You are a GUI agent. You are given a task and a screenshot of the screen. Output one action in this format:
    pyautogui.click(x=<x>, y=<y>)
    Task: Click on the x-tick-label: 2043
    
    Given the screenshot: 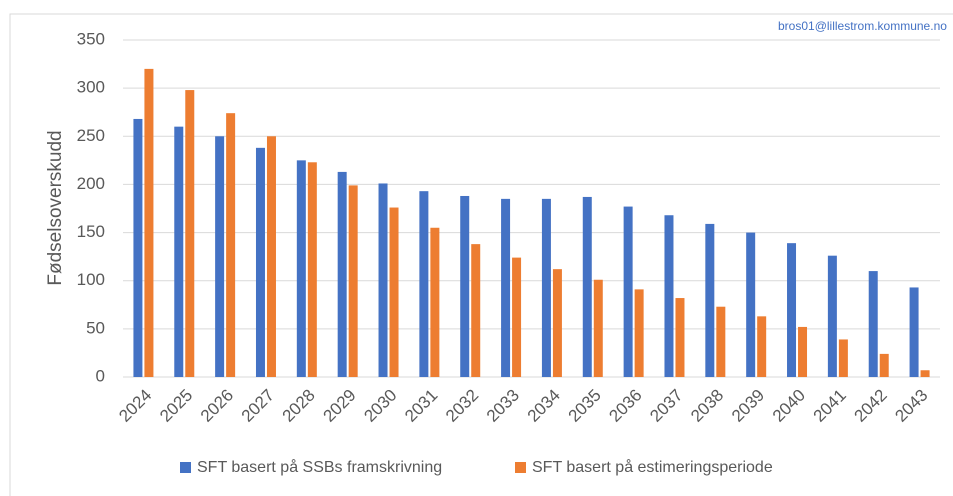 What is the action you would take?
    pyautogui.click(x=911, y=406)
    